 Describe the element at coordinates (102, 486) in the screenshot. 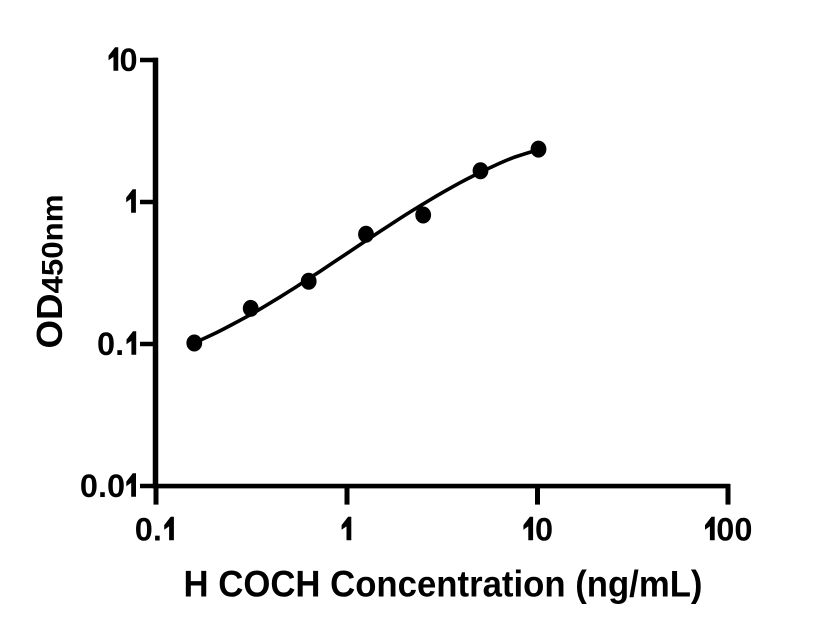

I see `svg-text: 0.0` at that location.